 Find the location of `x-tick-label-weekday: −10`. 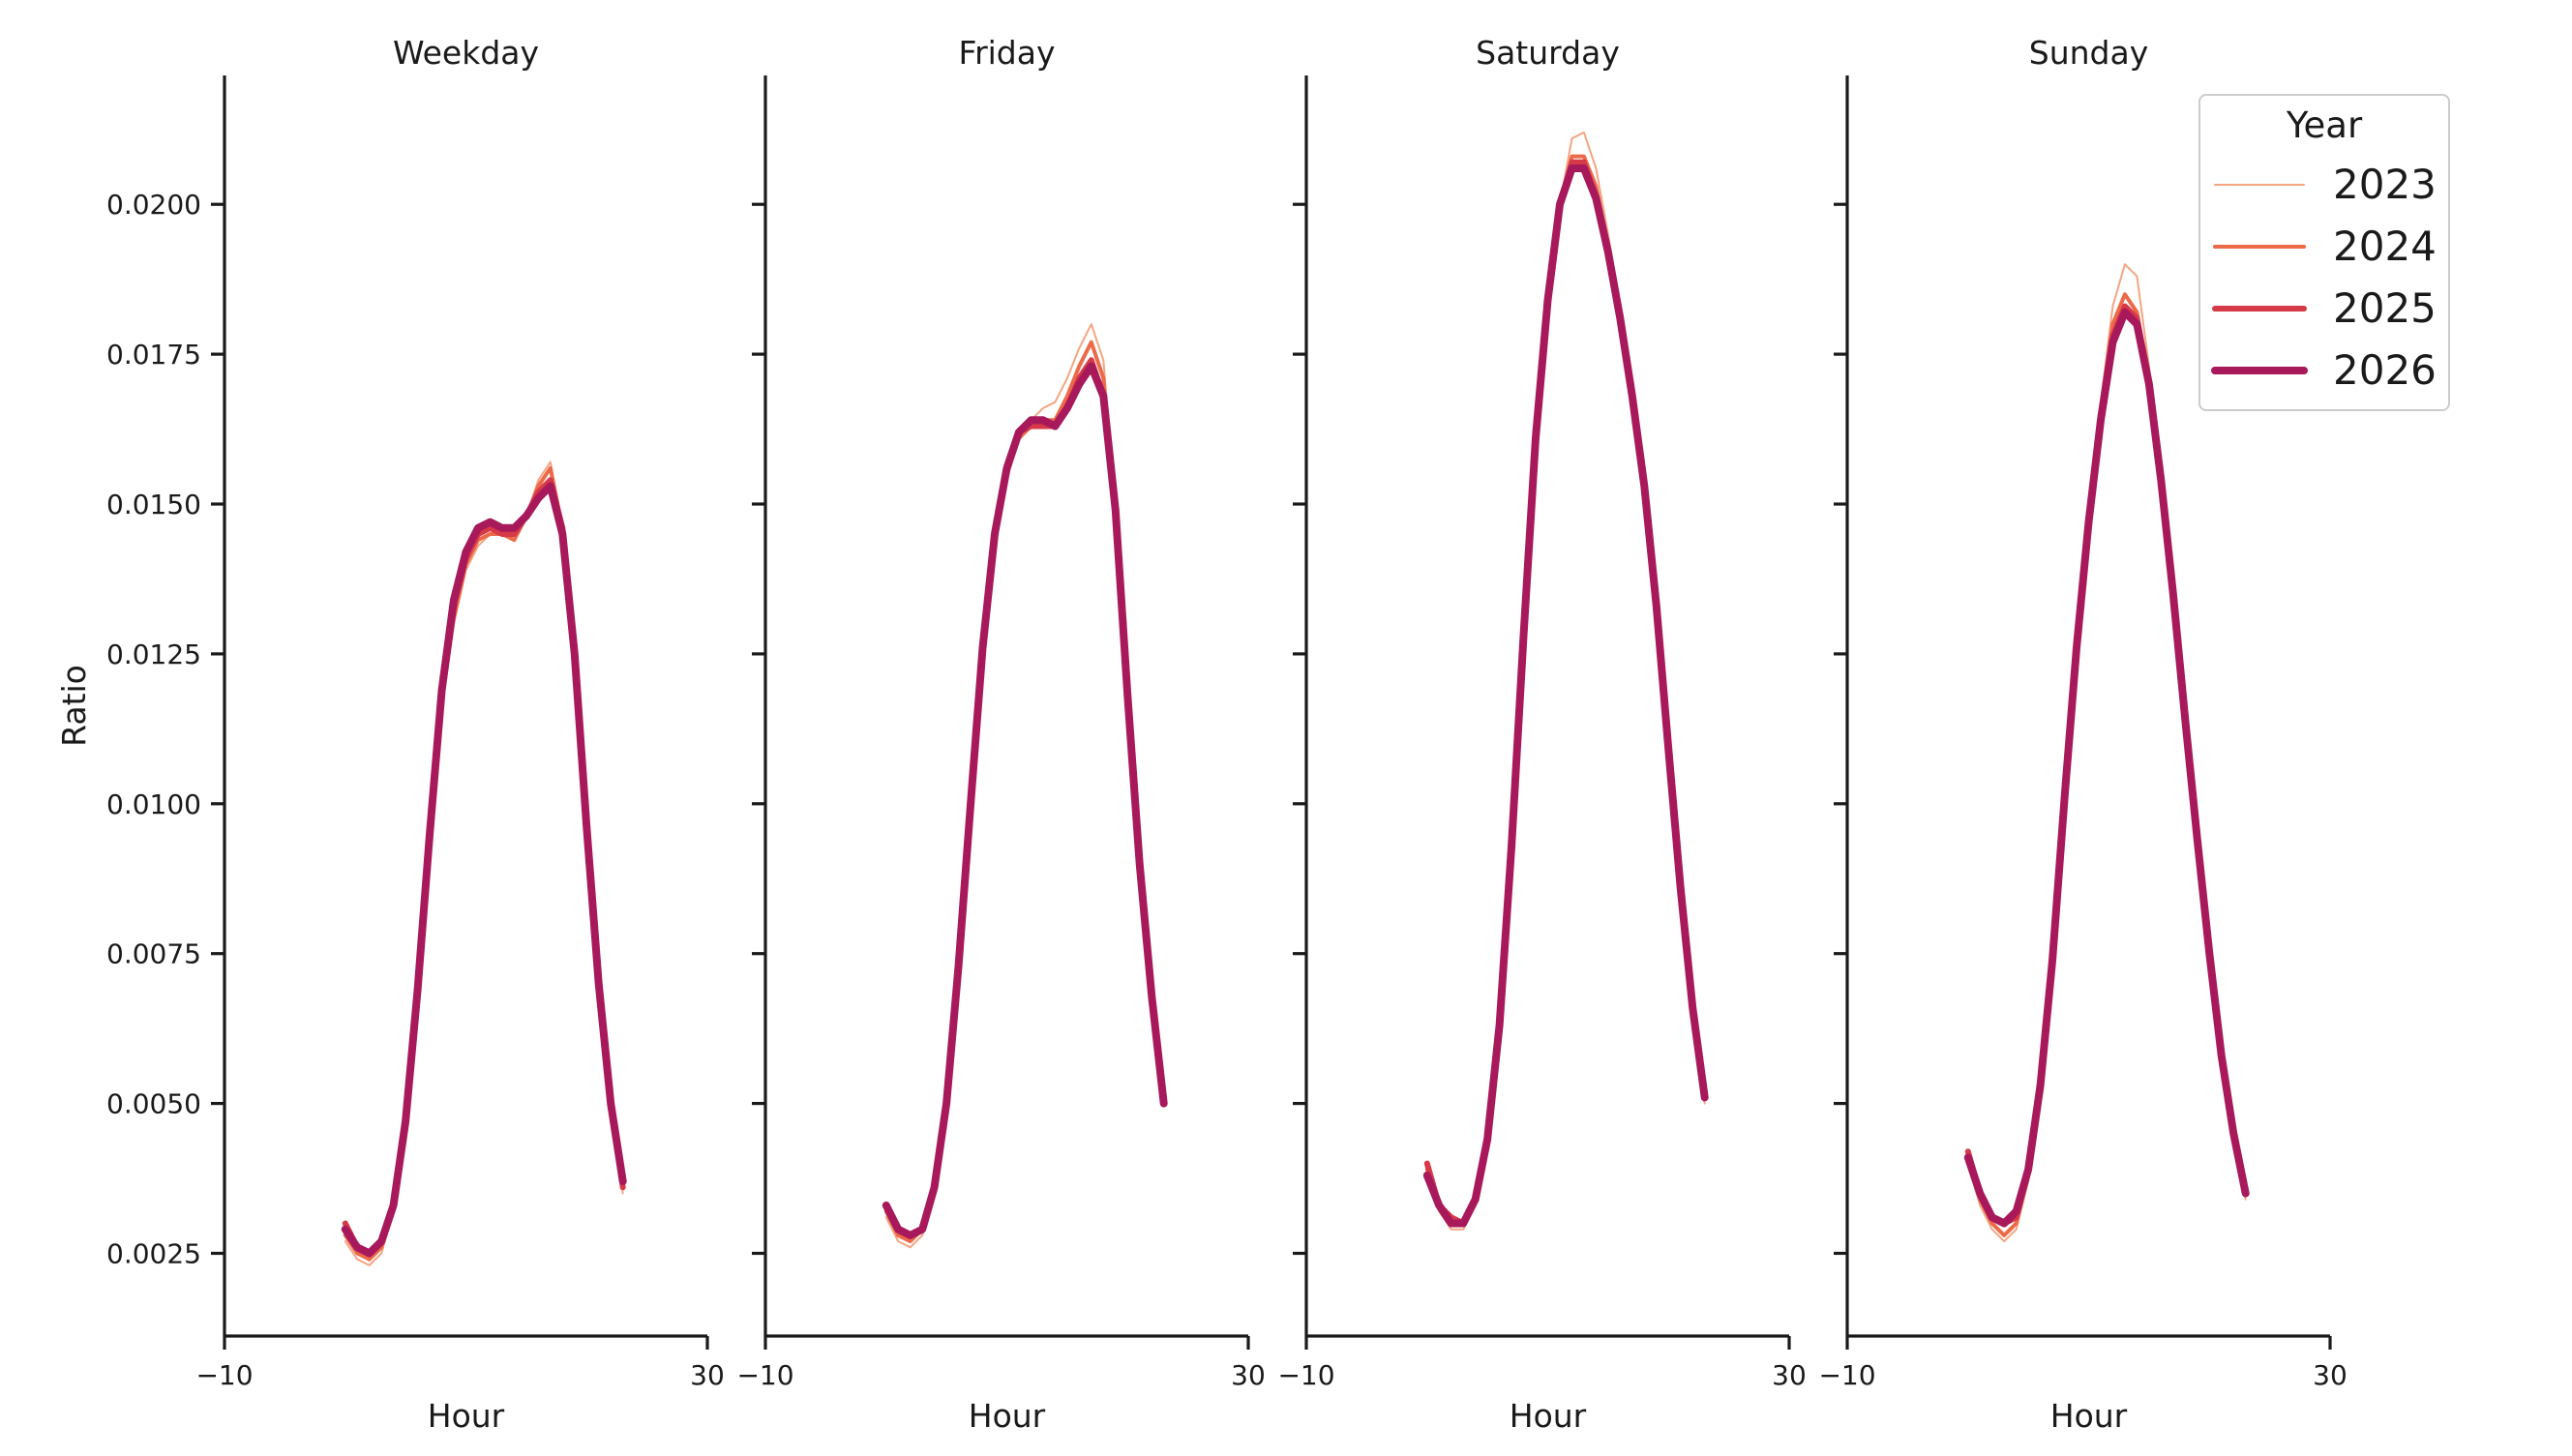

x-tick-label-weekday: −10 is located at coordinates (224, 1375).